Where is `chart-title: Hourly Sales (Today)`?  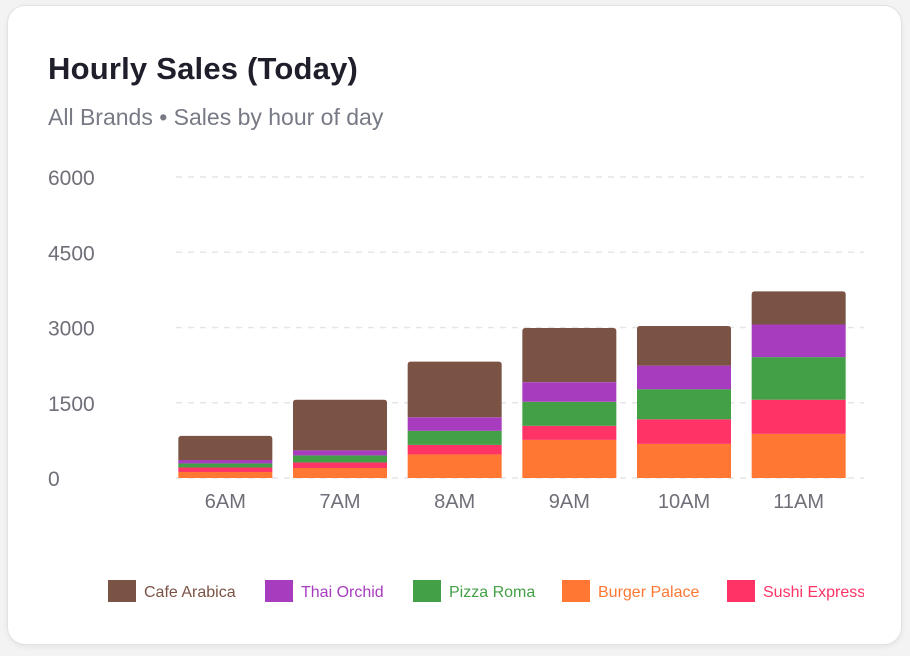 chart-title: Hourly Sales (Today) is located at coordinates (203, 68).